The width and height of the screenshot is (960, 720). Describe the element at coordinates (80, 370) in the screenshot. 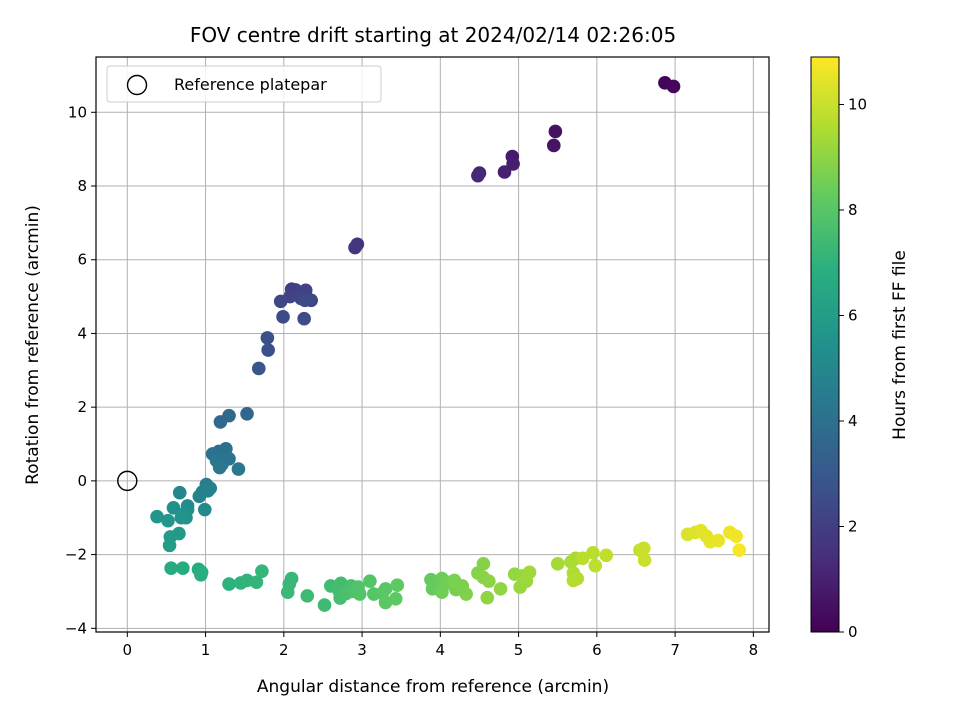

I see `y-axis-ticks: −4 −2 0 2 4 6 8 10` at that location.